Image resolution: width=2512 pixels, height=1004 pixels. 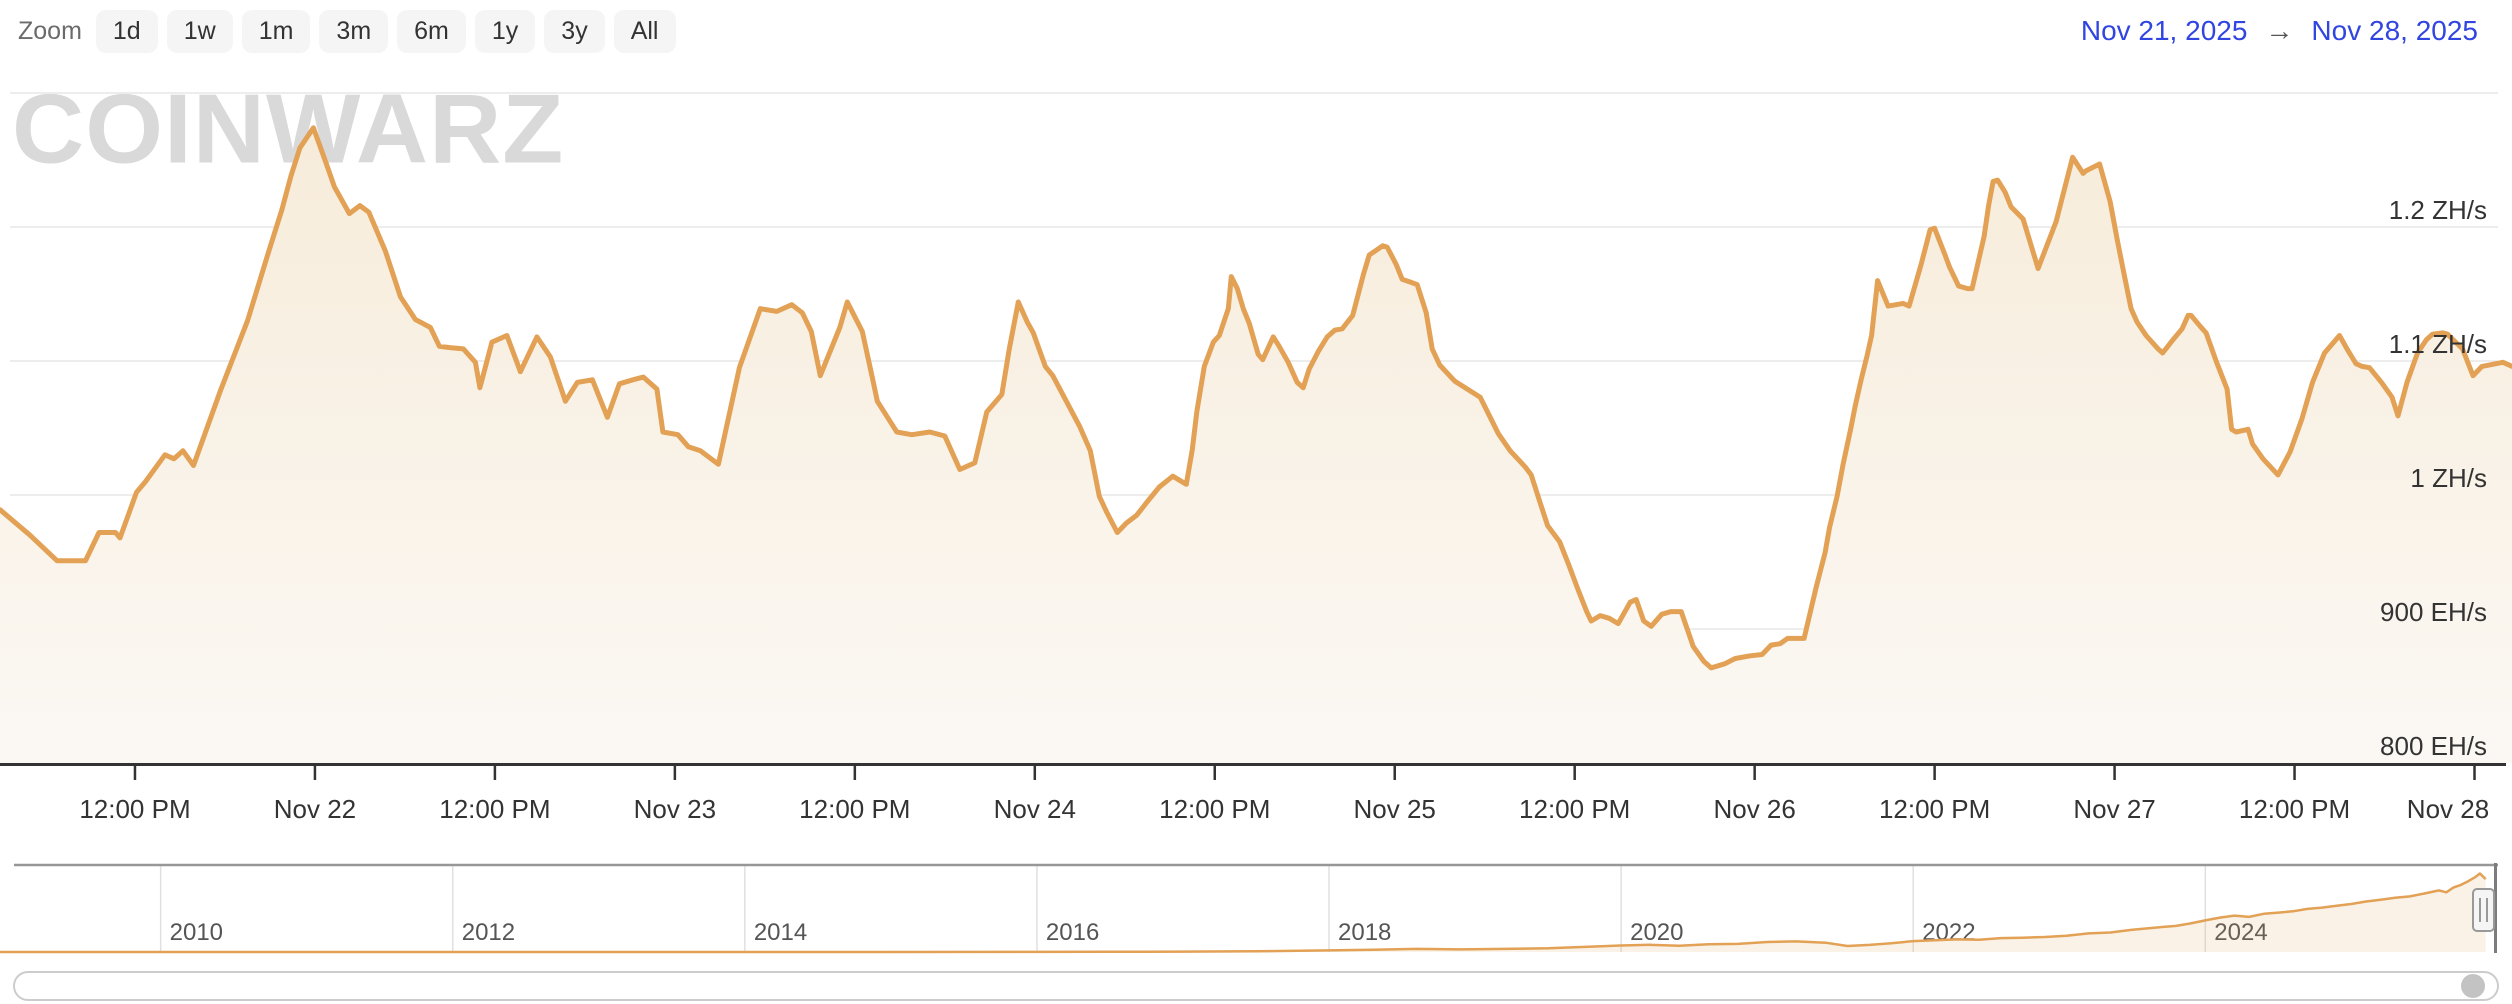 What do you see at coordinates (50, 30) in the screenshot?
I see `zoom-range-label: Zoom` at bounding box center [50, 30].